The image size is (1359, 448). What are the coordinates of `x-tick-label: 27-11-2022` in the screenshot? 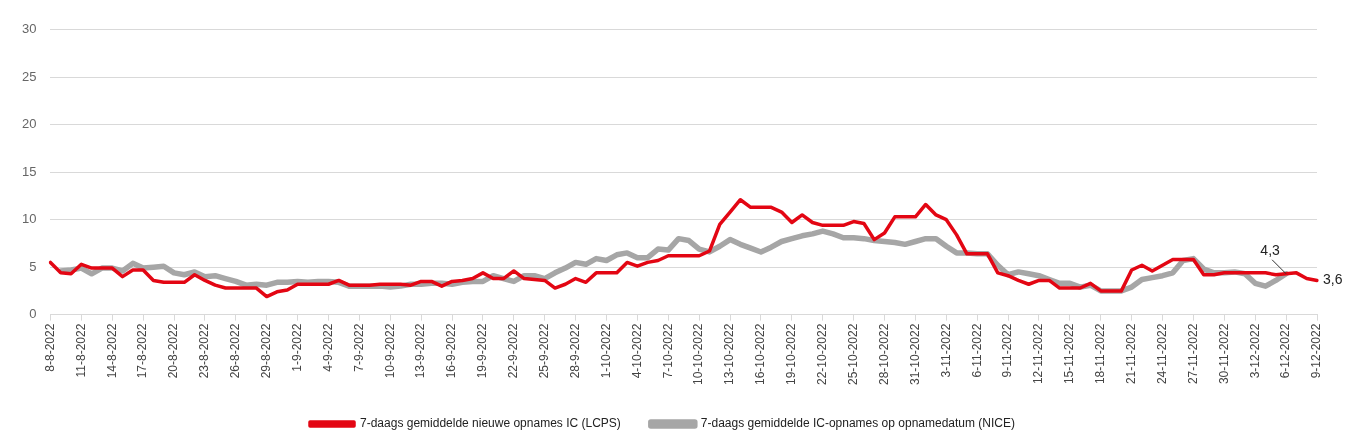 It's located at (1192, 354).